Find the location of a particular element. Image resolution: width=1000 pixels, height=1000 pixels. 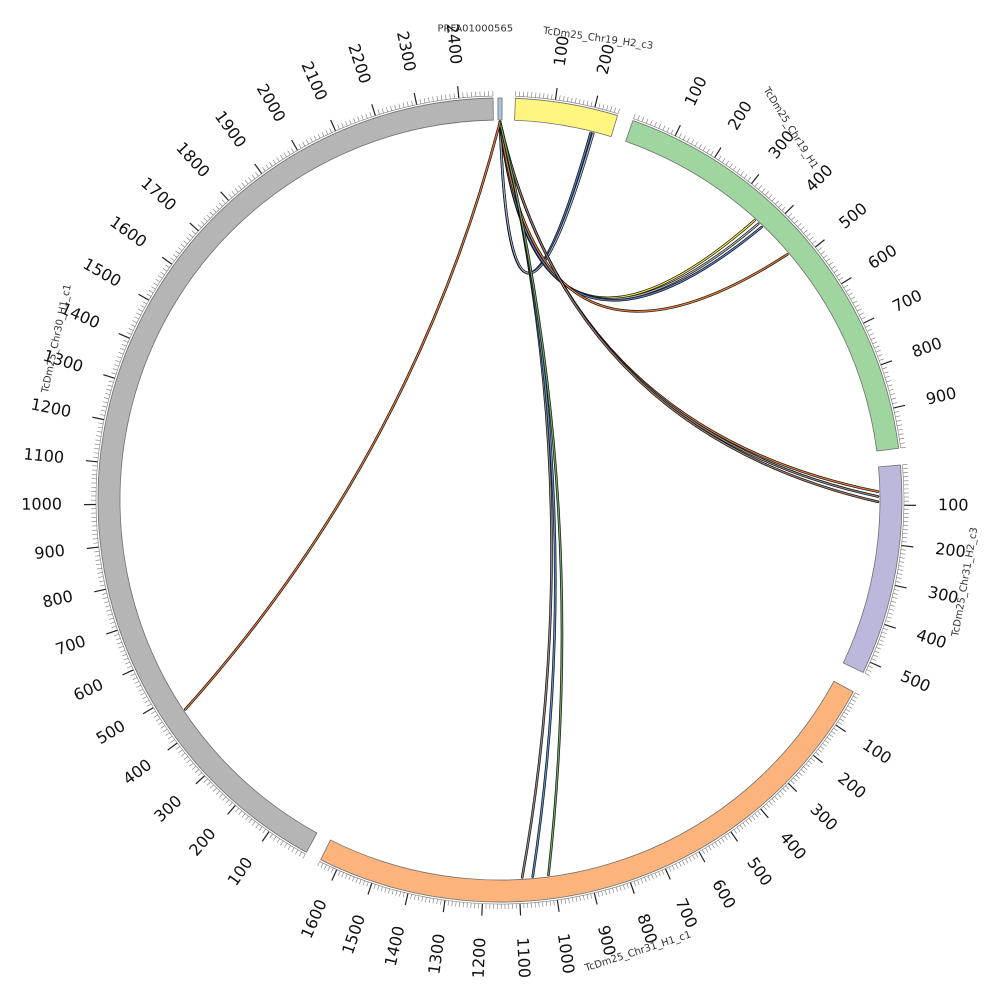

chromosome-segment-c31h1 is located at coordinates (587, 791).